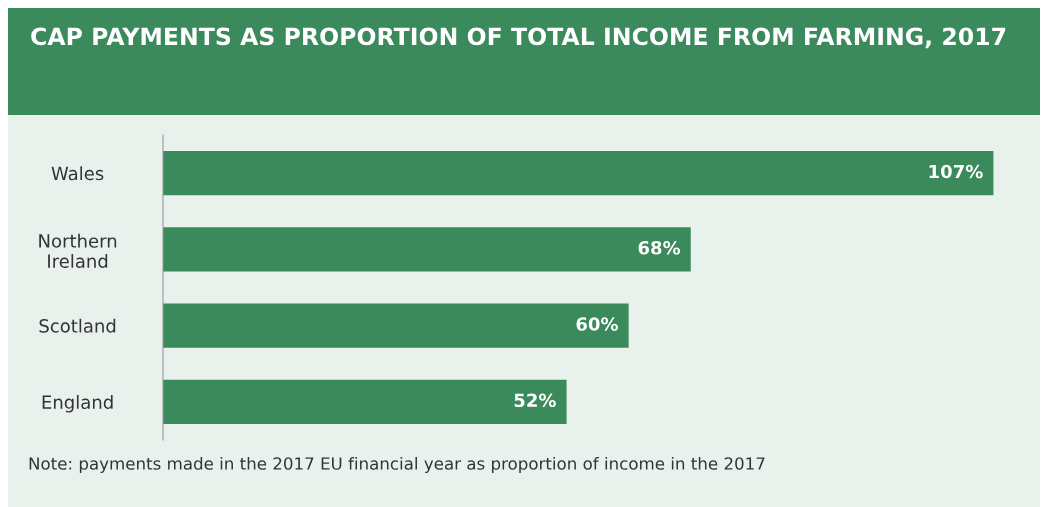 This screenshot has height=507, width=1048. I want to click on y-tick-label: Scotland, so click(77, 325).